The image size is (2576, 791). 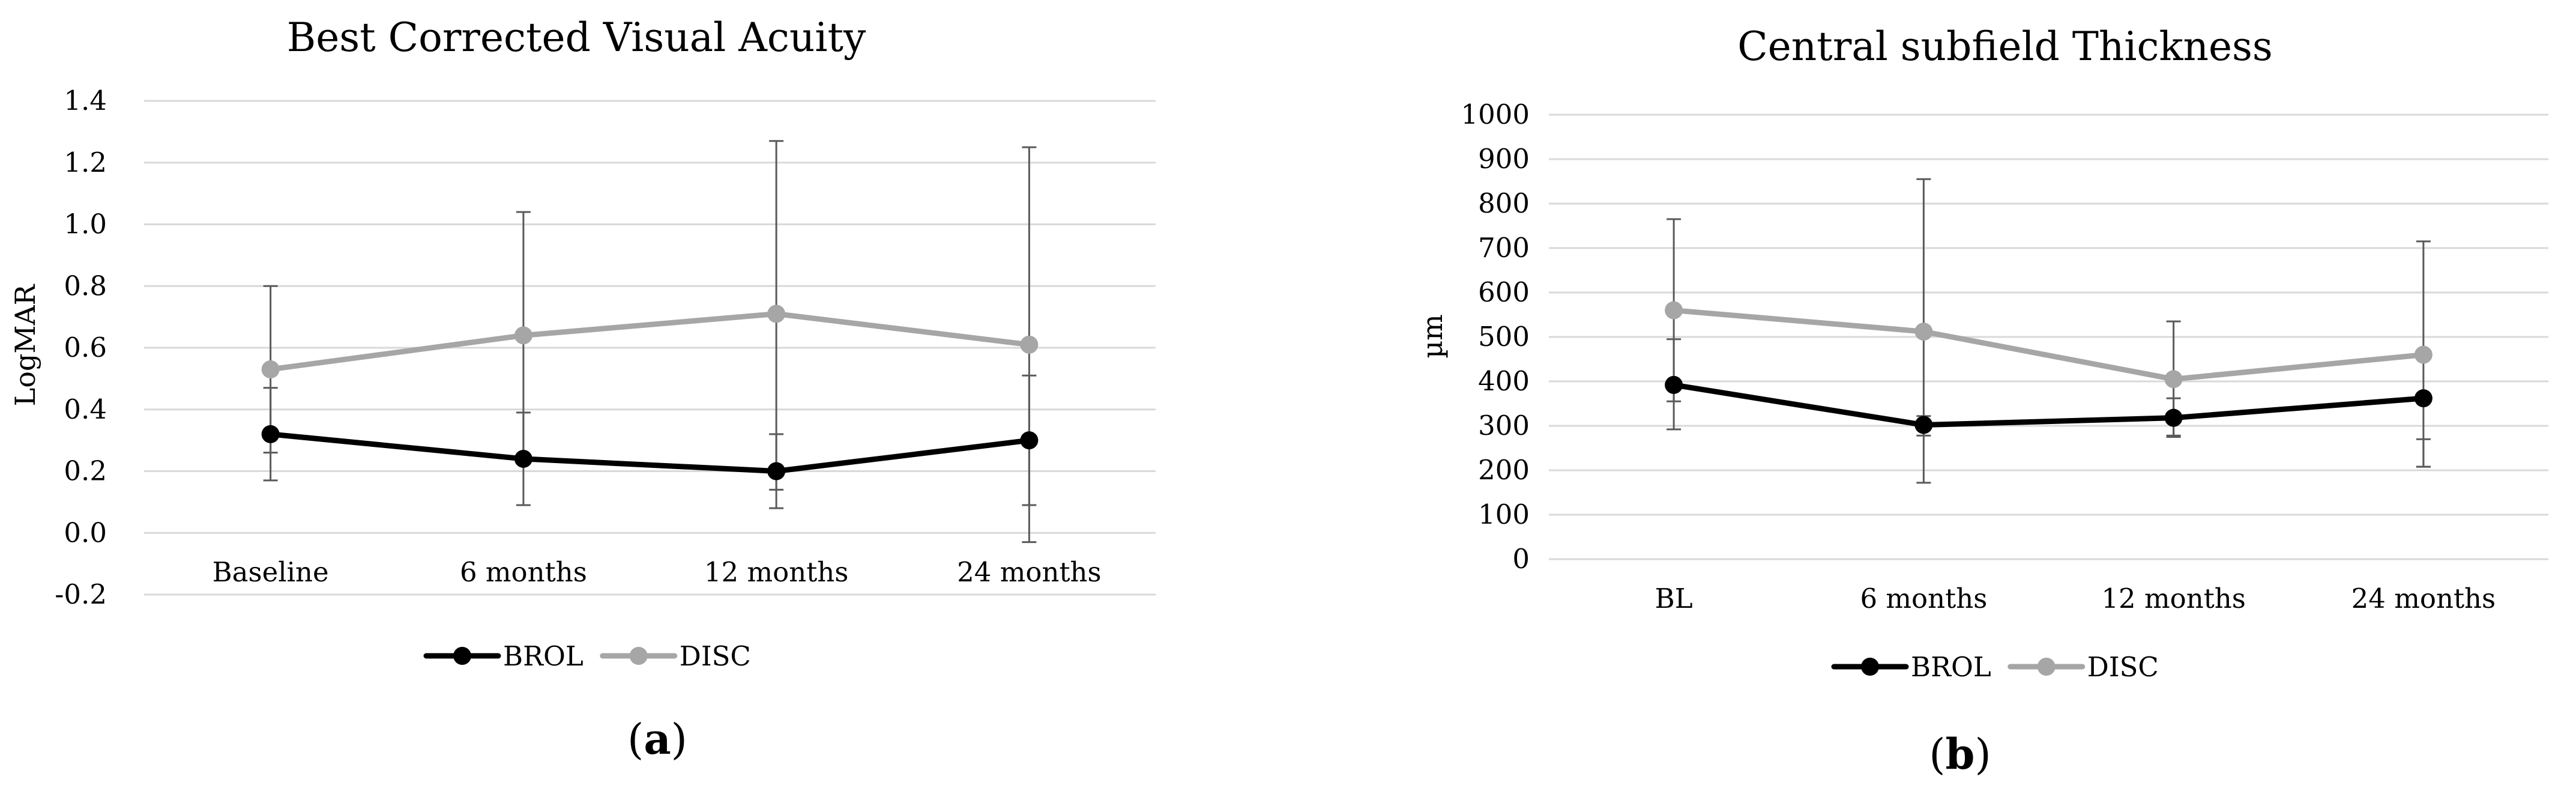 I want to click on y-tick-label: 500, so click(x=1504, y=337).